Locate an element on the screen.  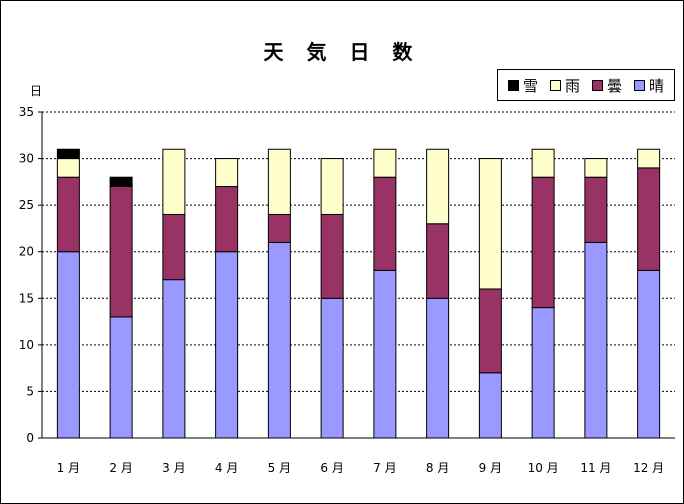
legend: 雪雨曇晴 is located at coordinates (586, 85).